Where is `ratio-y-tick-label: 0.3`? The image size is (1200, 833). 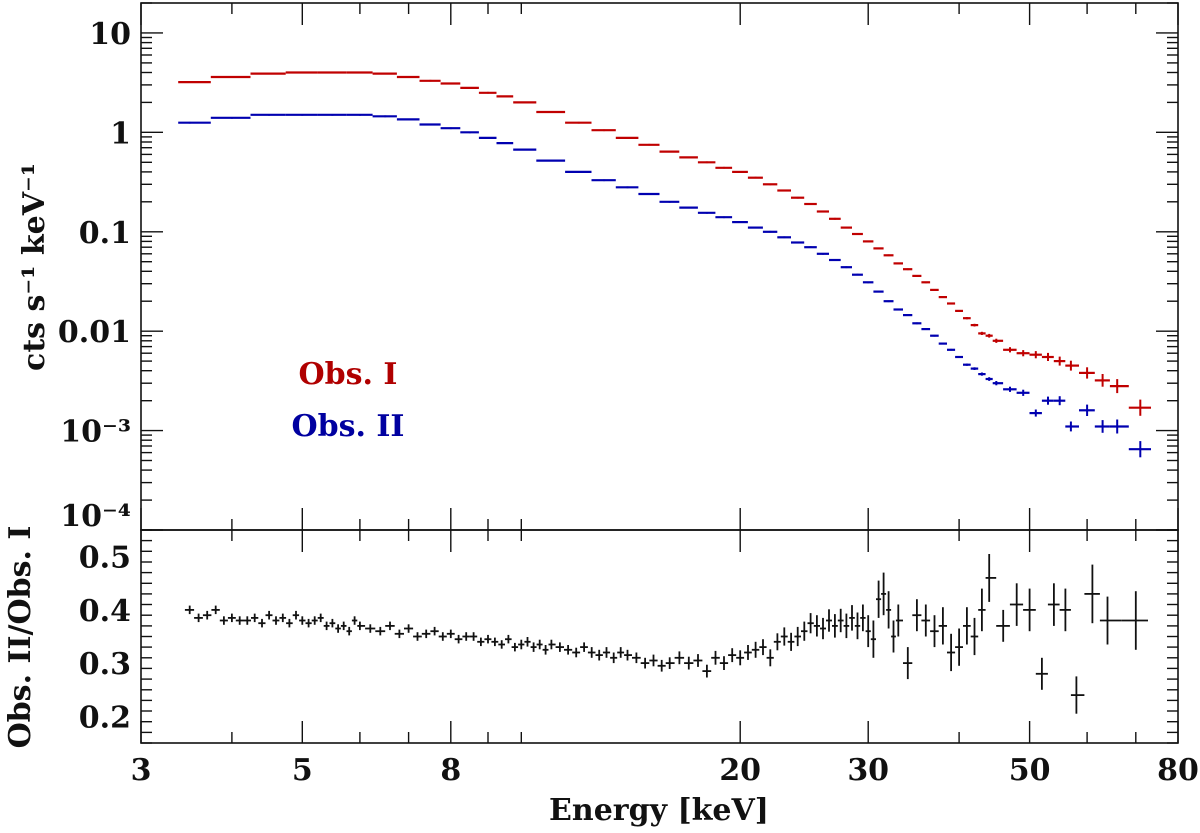
ratio-y-tick-label: 0.3 is located at coordinates (105, 664).